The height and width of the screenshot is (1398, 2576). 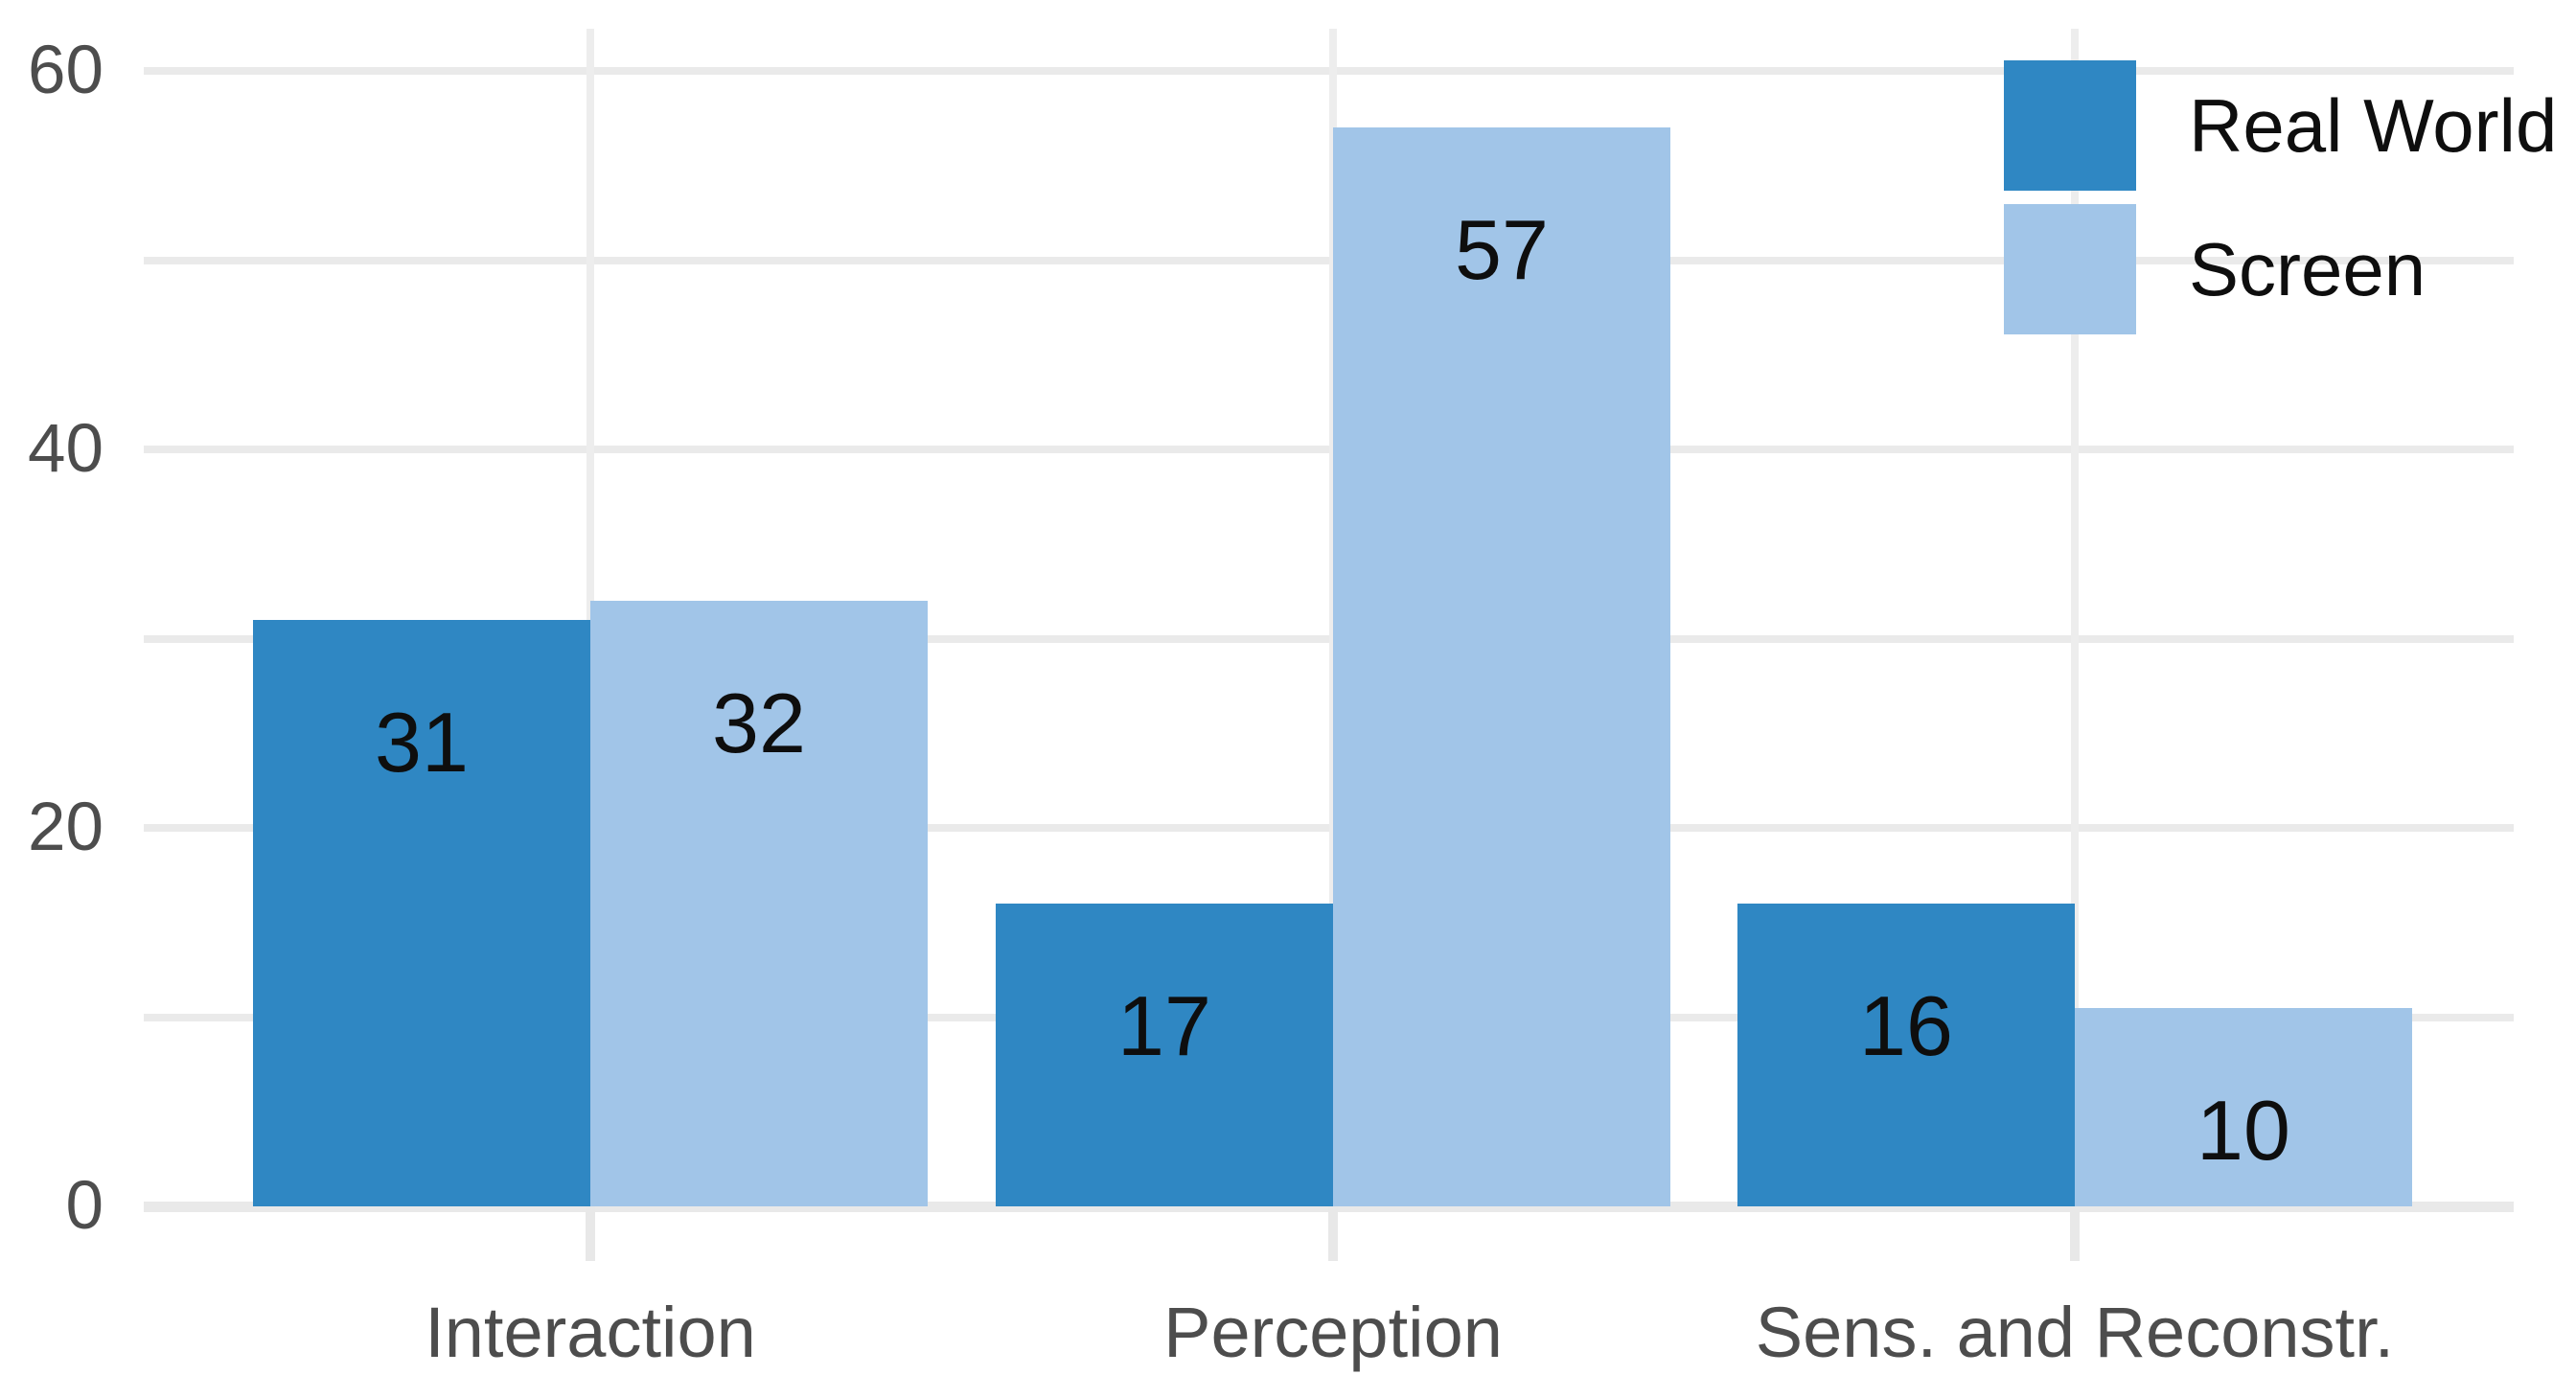 I want to click on bar-screen-perception, so click(x=1502, y=666).